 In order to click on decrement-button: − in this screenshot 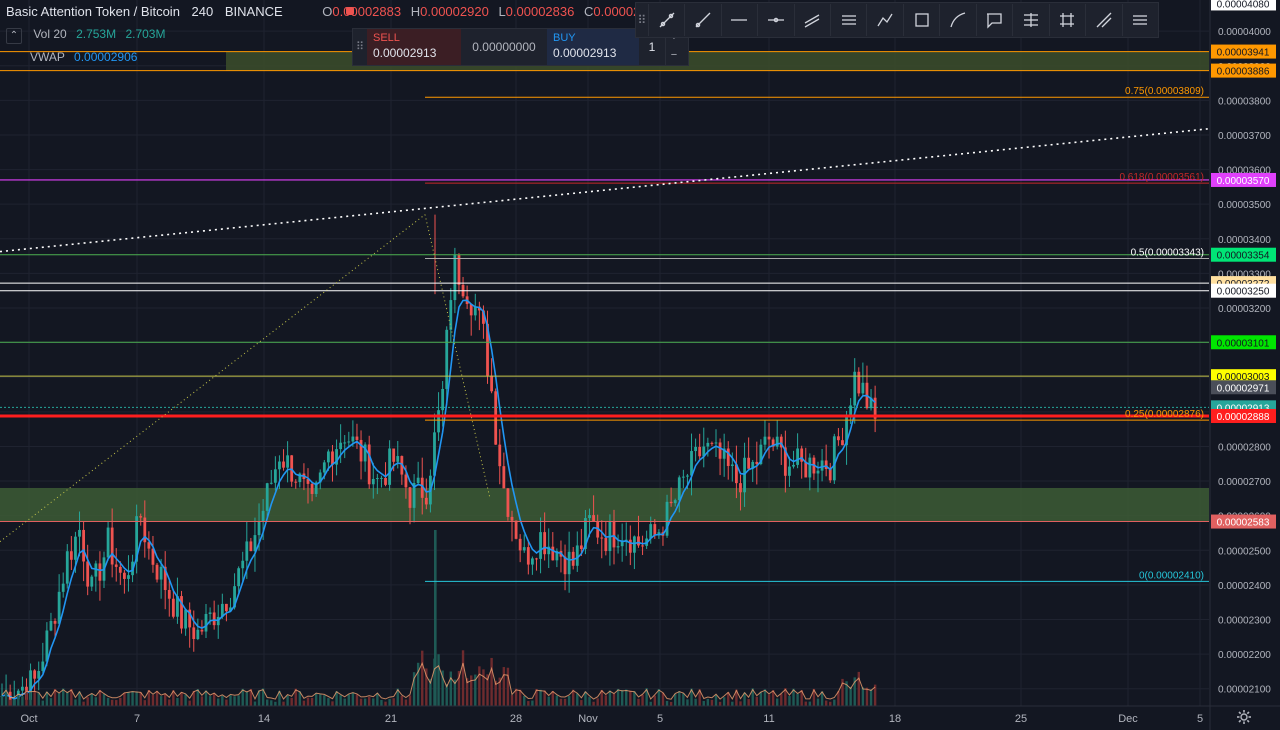, I will do `click(674, 55)`.